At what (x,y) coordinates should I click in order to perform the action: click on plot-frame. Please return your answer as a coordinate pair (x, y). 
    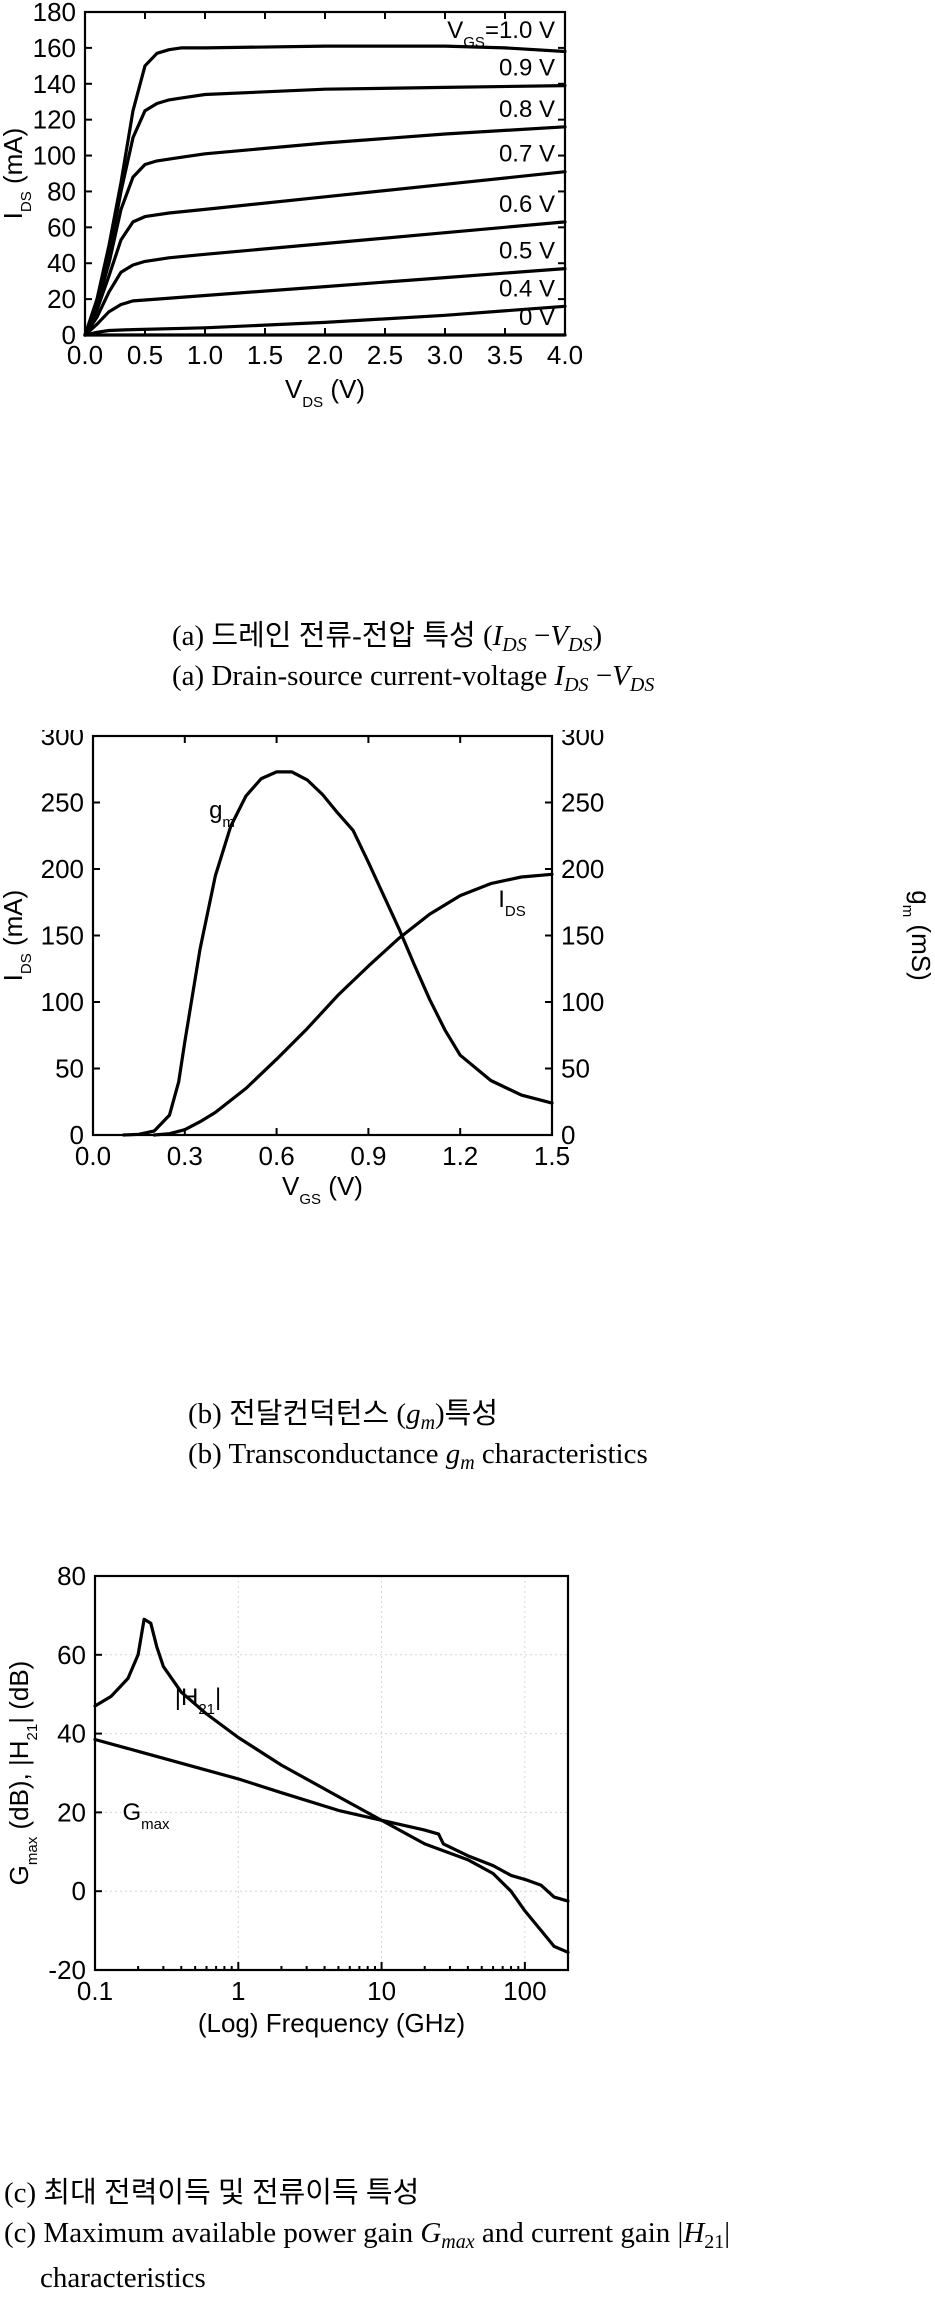
    Looking at the image, I should click on (331, 1773).